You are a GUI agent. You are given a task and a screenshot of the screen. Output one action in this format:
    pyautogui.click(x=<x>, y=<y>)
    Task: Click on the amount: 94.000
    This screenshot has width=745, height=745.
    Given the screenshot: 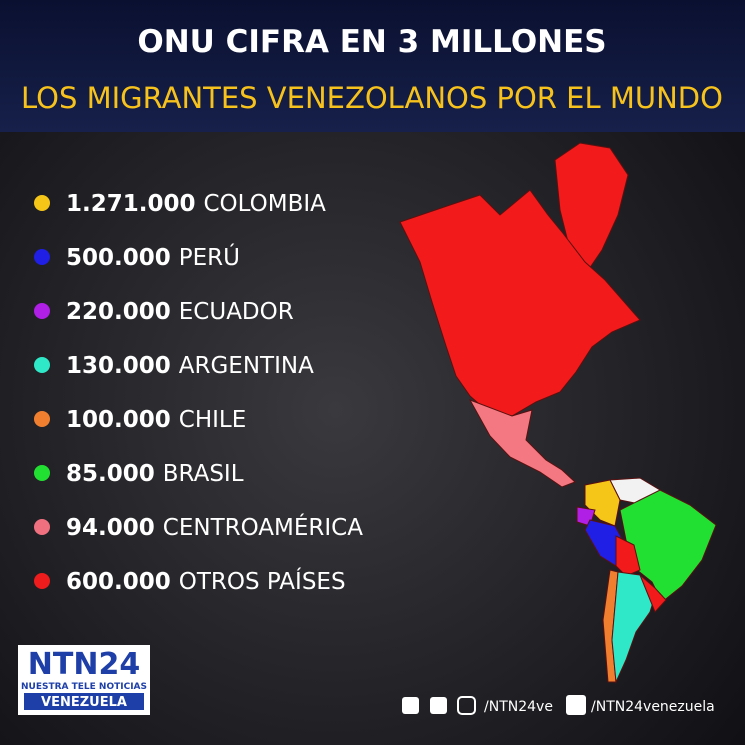 What is the action you would take?
    pyautogui.click(x=110, y=528)
    